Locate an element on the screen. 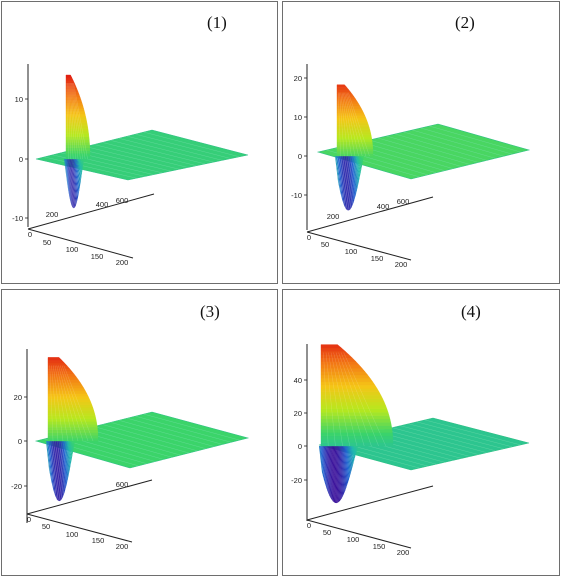 Image resolution: width=562 pixels, height=578 pixels. z-tick-label: 40 is located at coordinates (298, 380).